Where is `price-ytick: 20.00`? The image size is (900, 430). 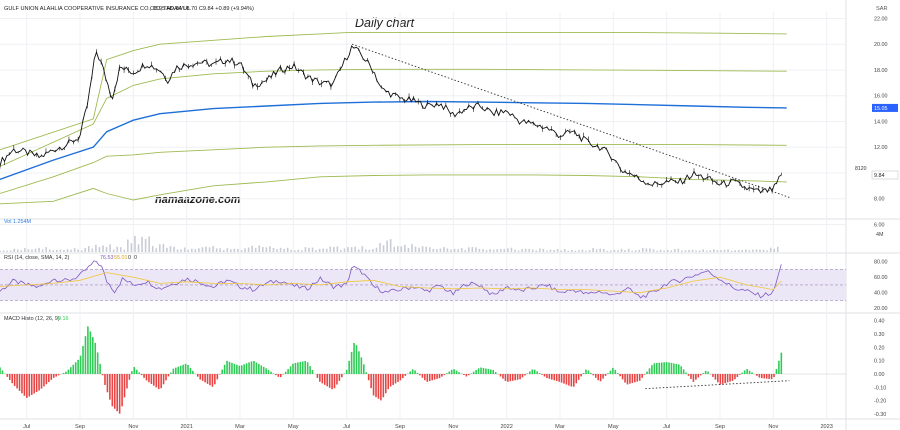 price-ytick: 20.00 is located at coordinates (881, 45).